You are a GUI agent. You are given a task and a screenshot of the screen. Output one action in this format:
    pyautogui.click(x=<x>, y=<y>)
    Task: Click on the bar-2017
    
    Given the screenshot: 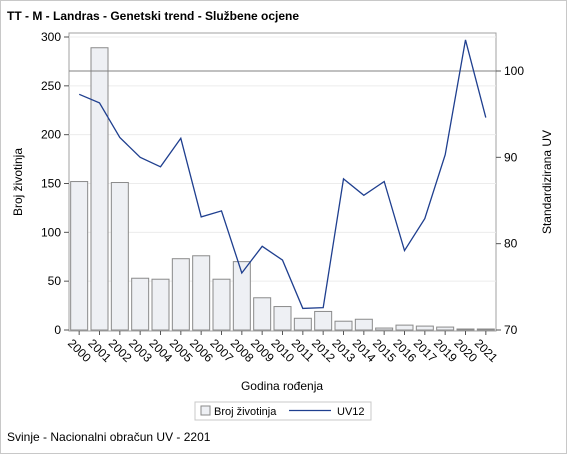 What is the action you would take?
    pyautogui.click(x=424, y=328)
    